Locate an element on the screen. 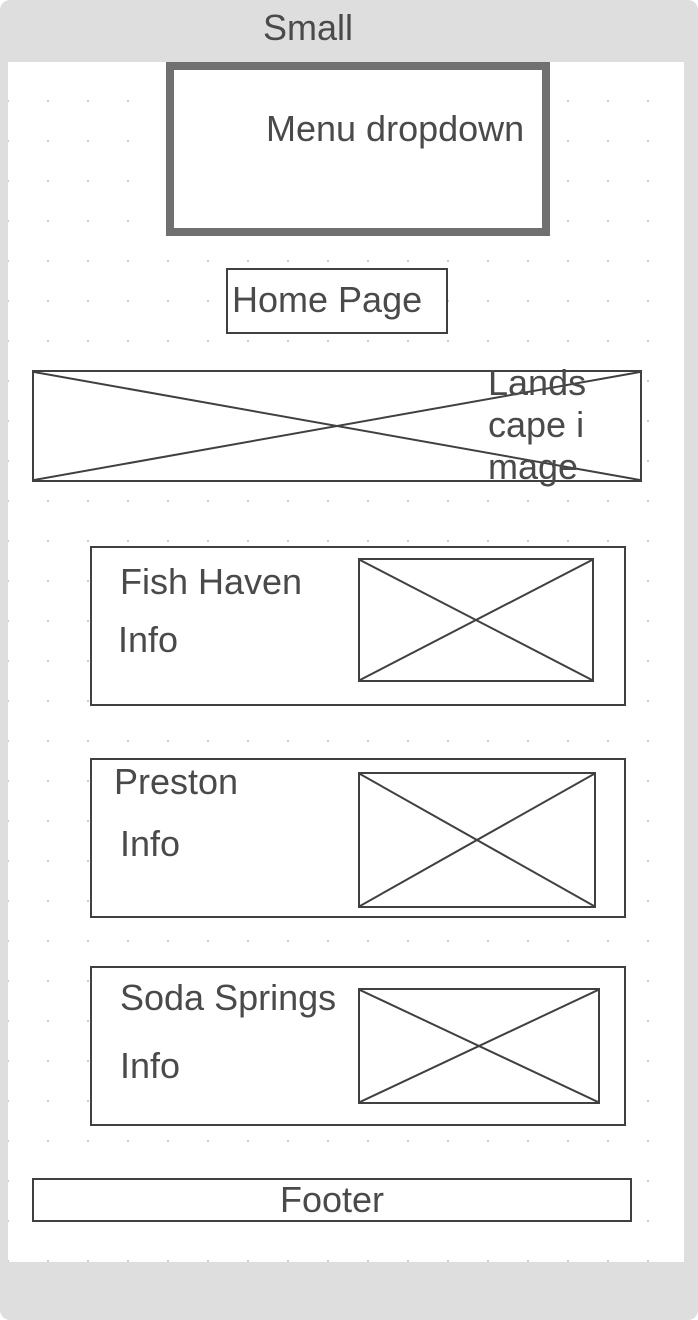 The width and height of the screenshot is (698, 1320). card-preston: Preston Info is located at coordinates (358, 838).